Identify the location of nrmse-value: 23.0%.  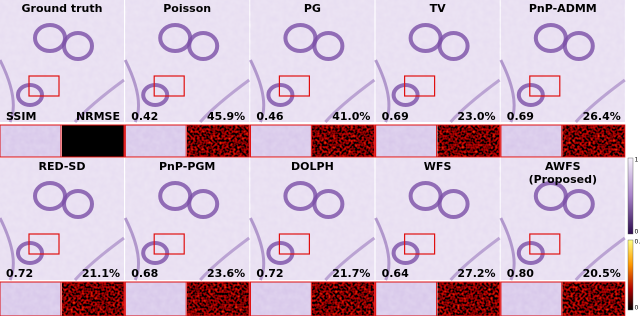
(476, 116).